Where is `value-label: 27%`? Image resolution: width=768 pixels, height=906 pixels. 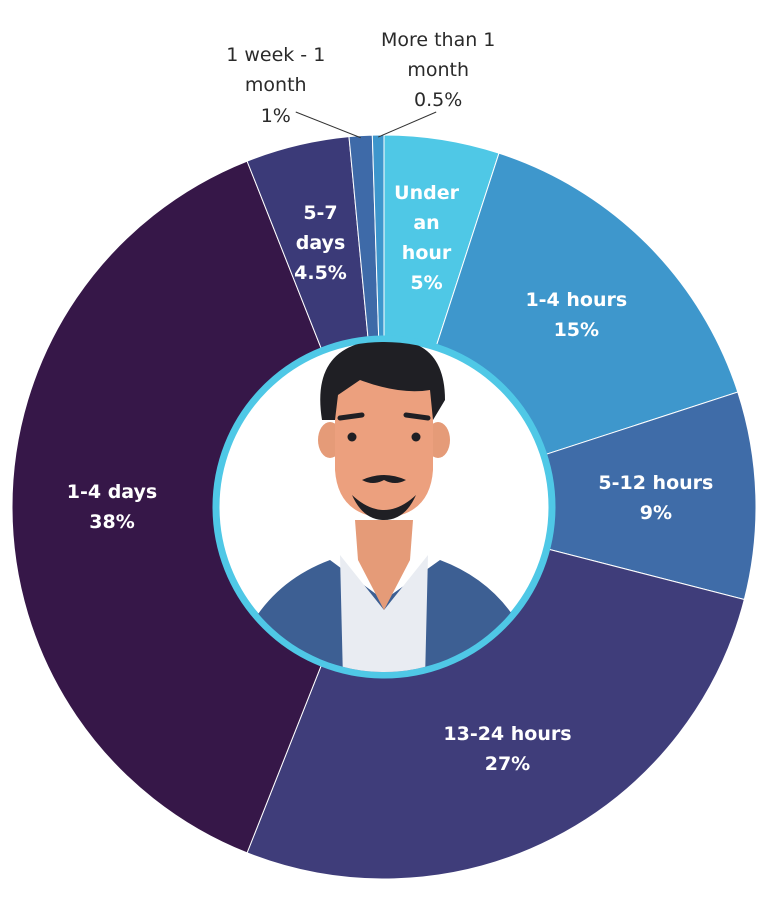
value-label: 27% is located at coordinates (507, 764).